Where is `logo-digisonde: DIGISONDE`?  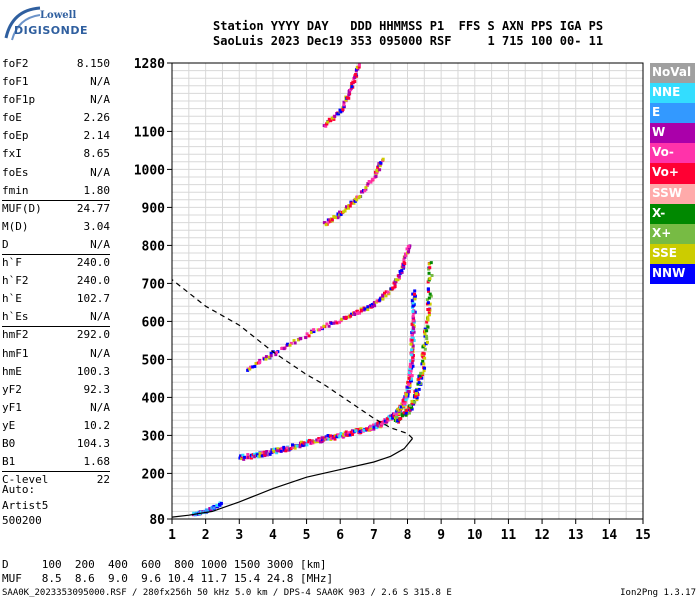
logo-digisonde: DIGISONDE is located at coordinates (51, 30).